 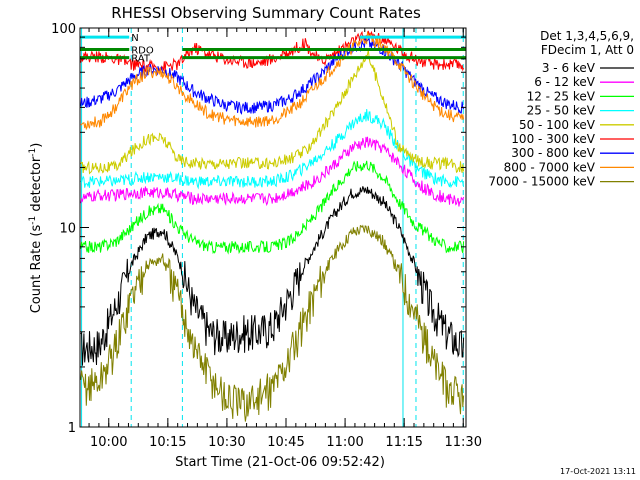 I want to click on series-line-25-50-kev, so click(x=272, y=149).